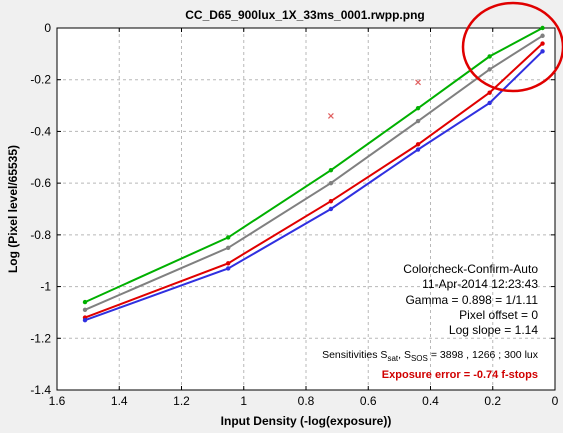 The image size is (563, 433). Describe the element at coordinates (368, 401) in the screenshot. I see `x-tick-label: 0.6` at that location.